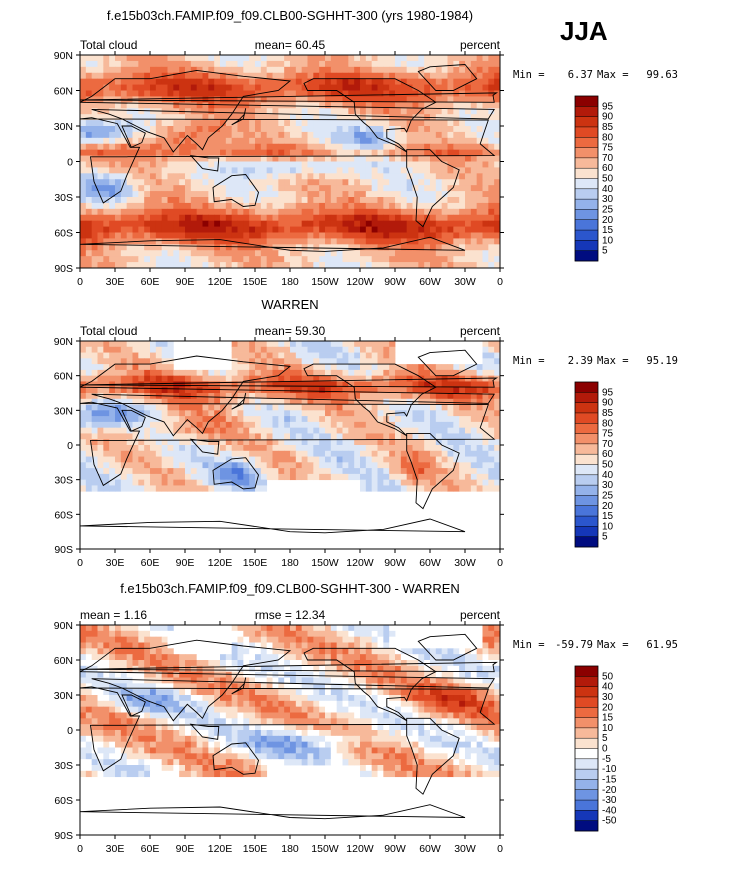  I want to click on panel-title: WARREN, so click(289, 304).